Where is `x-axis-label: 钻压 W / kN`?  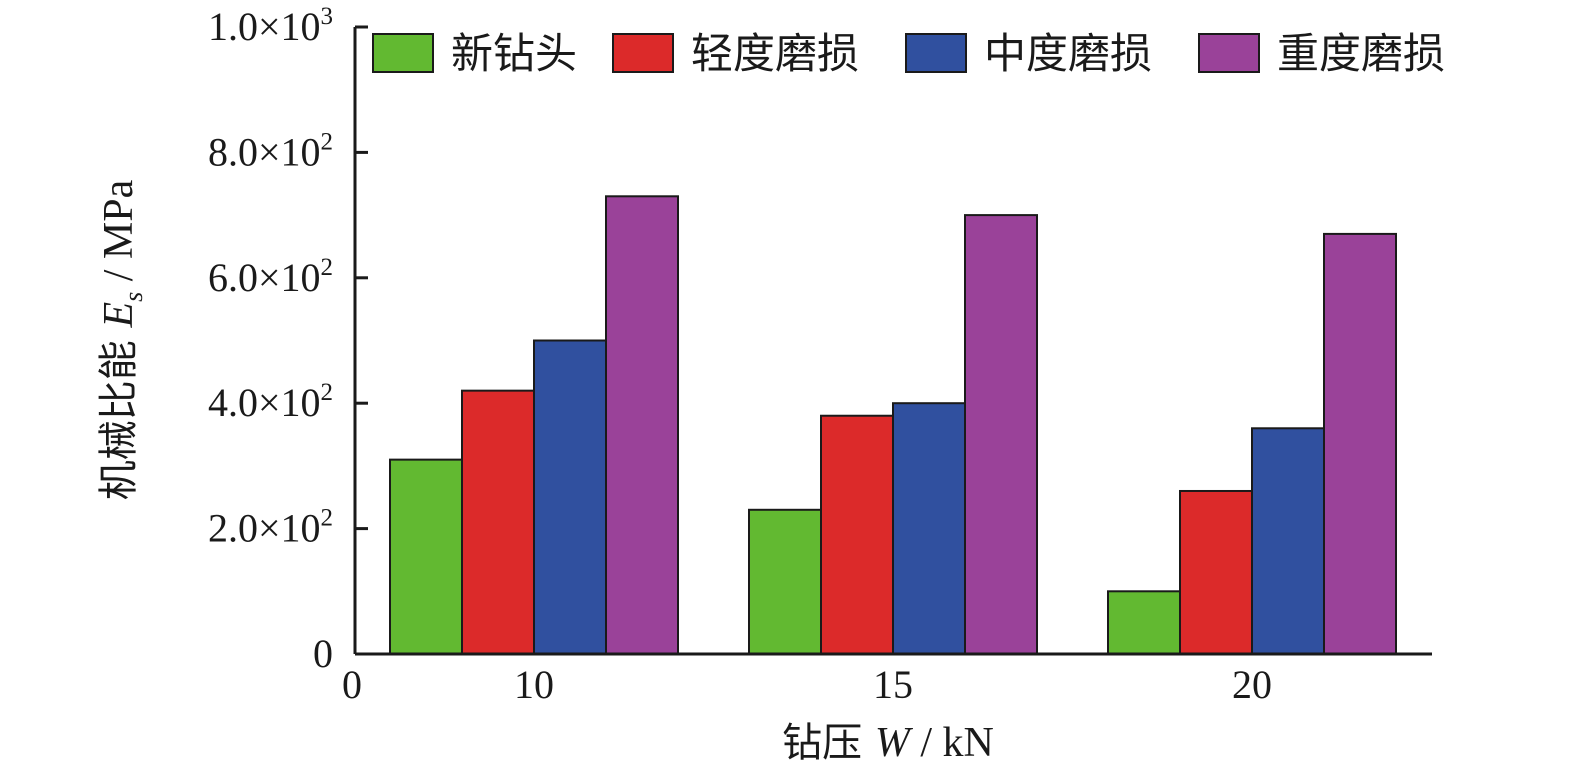
x-axis-label: 钻压 W / kN is located at coordinates (888, 743).